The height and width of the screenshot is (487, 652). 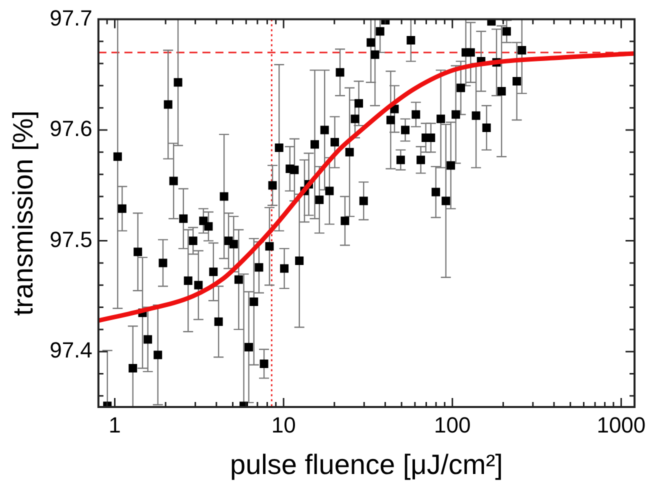 I want to click on x-axis-title: pulse fluence [μJ/cm²], so click(x=366, y=464).